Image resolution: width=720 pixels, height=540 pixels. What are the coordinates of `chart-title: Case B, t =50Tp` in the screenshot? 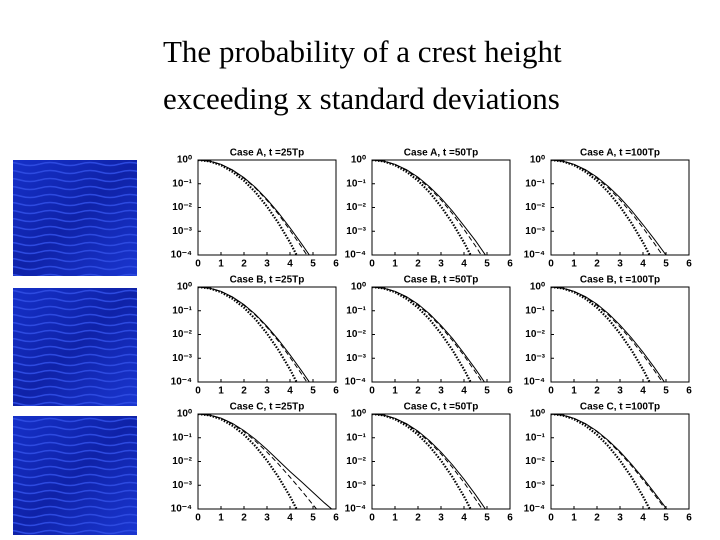 It's located at (441, 280).